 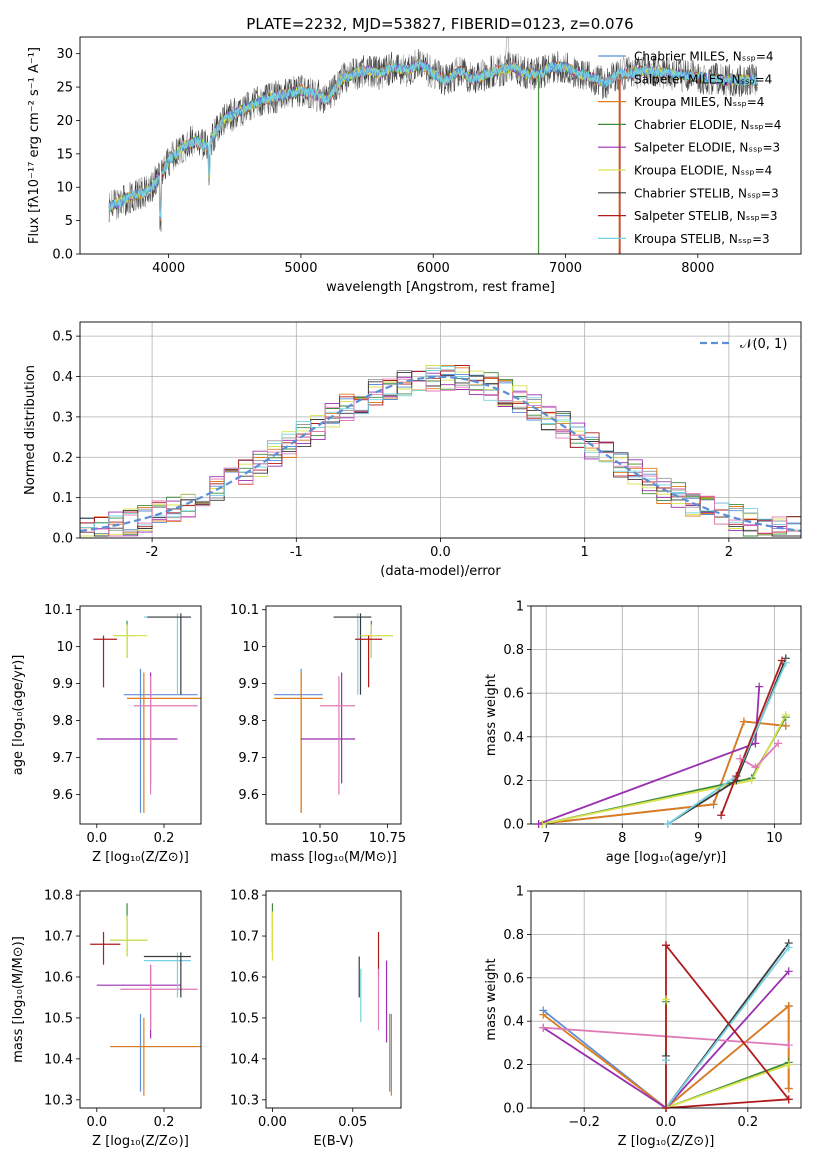 I want to click on x-tick-label: 10, so click(x=774, y=838).